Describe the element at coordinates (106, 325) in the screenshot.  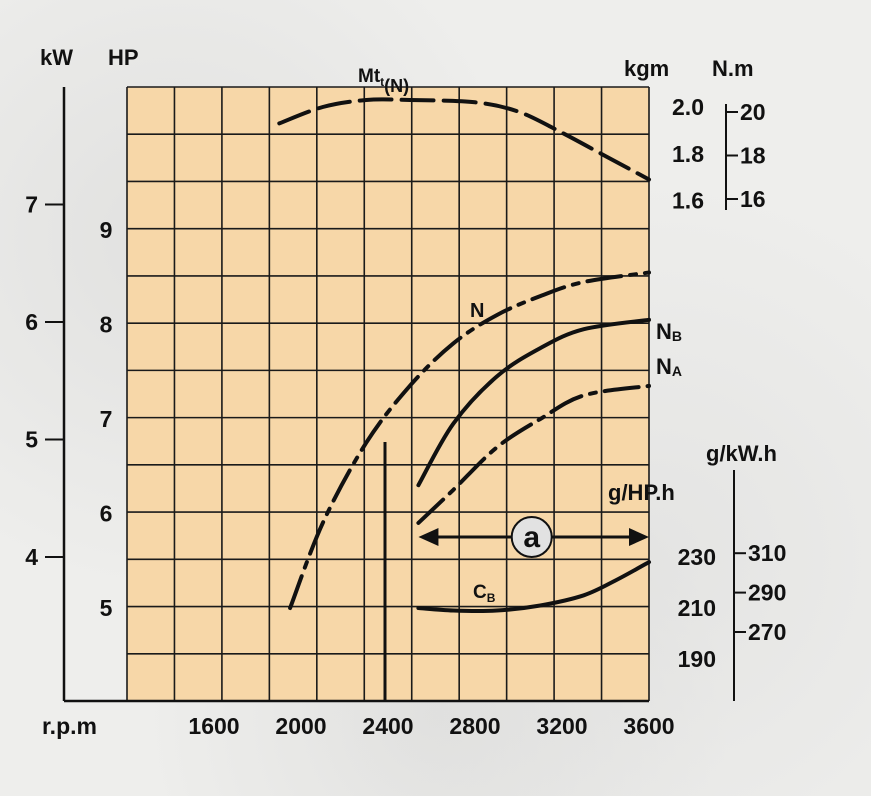
I see `hp-tick-label: 8` at that location.